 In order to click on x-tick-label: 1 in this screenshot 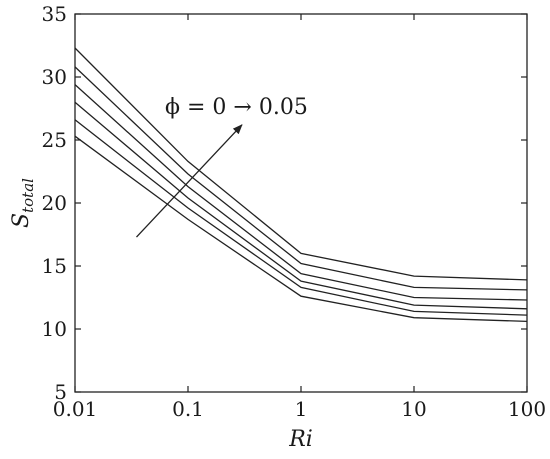, I will do `click(301, 409)`.